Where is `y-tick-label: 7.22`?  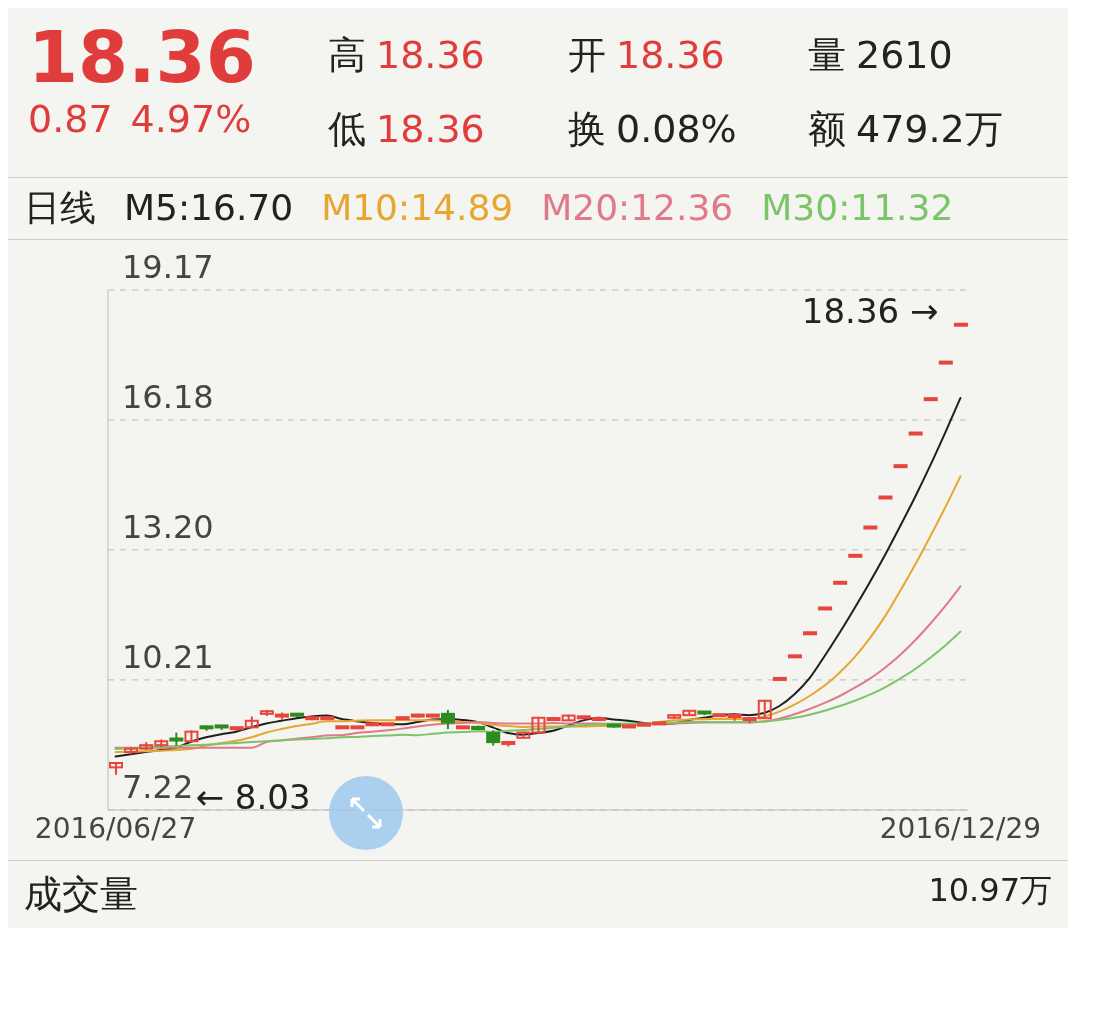
y-tick-label: 7.22 is located at coordinates (158, 787).